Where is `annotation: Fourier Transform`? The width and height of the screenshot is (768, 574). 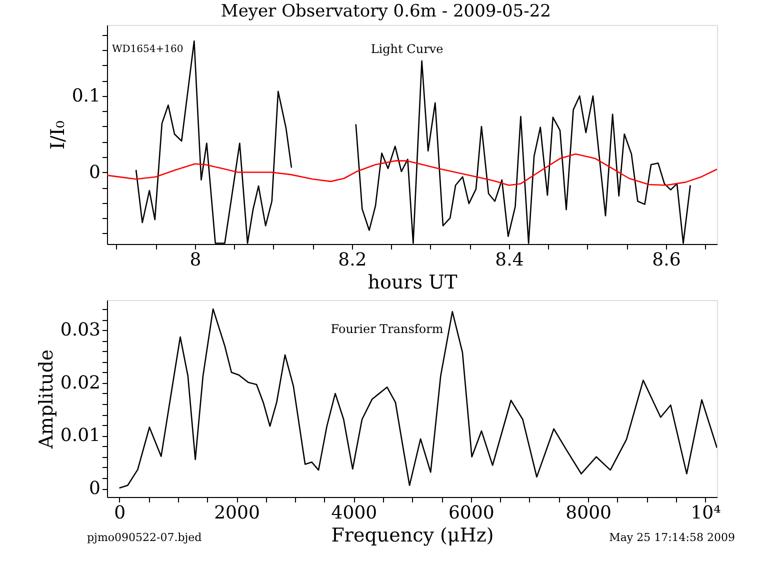 annotation: Fourier Transform is located at coordinates (387, 329).